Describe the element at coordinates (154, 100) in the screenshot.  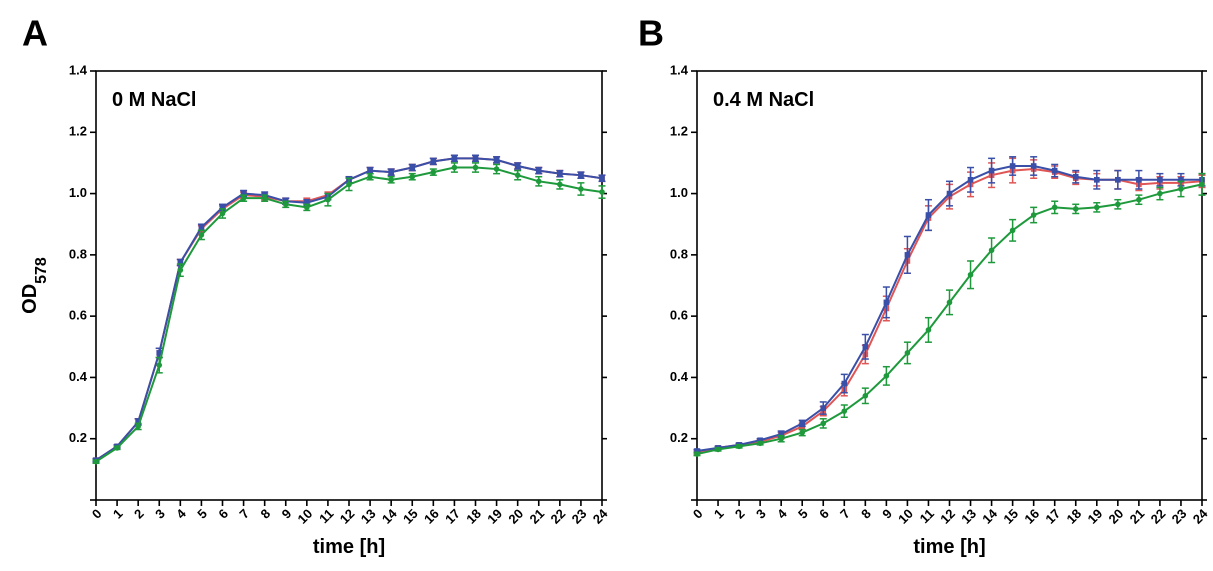
I see `condition-label: 0 M NaCl` at that location.